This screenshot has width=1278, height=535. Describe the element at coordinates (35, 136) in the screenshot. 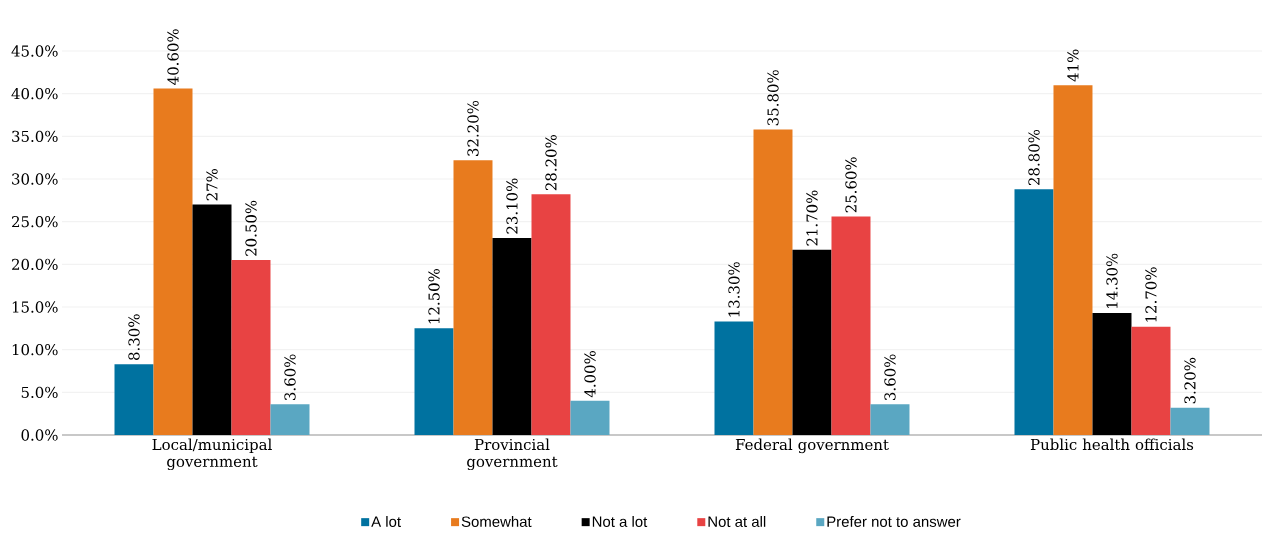

I see `y-tick-label: 35.0%` at that location.